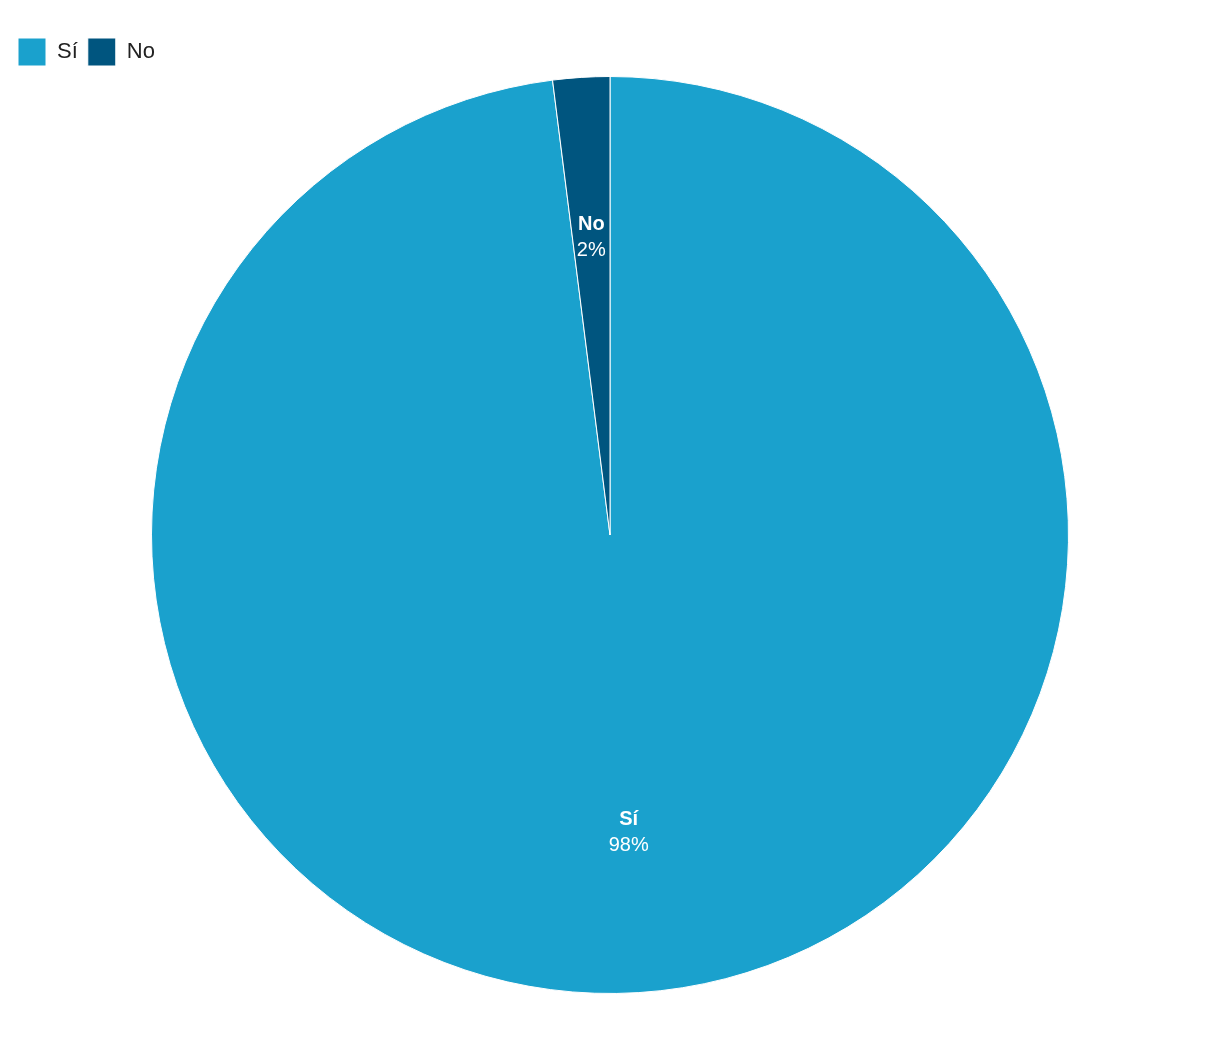  What do you see at coordinates (140, 51) in the screenshot?
I see `legend-label: No` at bounding box center [140, 51].